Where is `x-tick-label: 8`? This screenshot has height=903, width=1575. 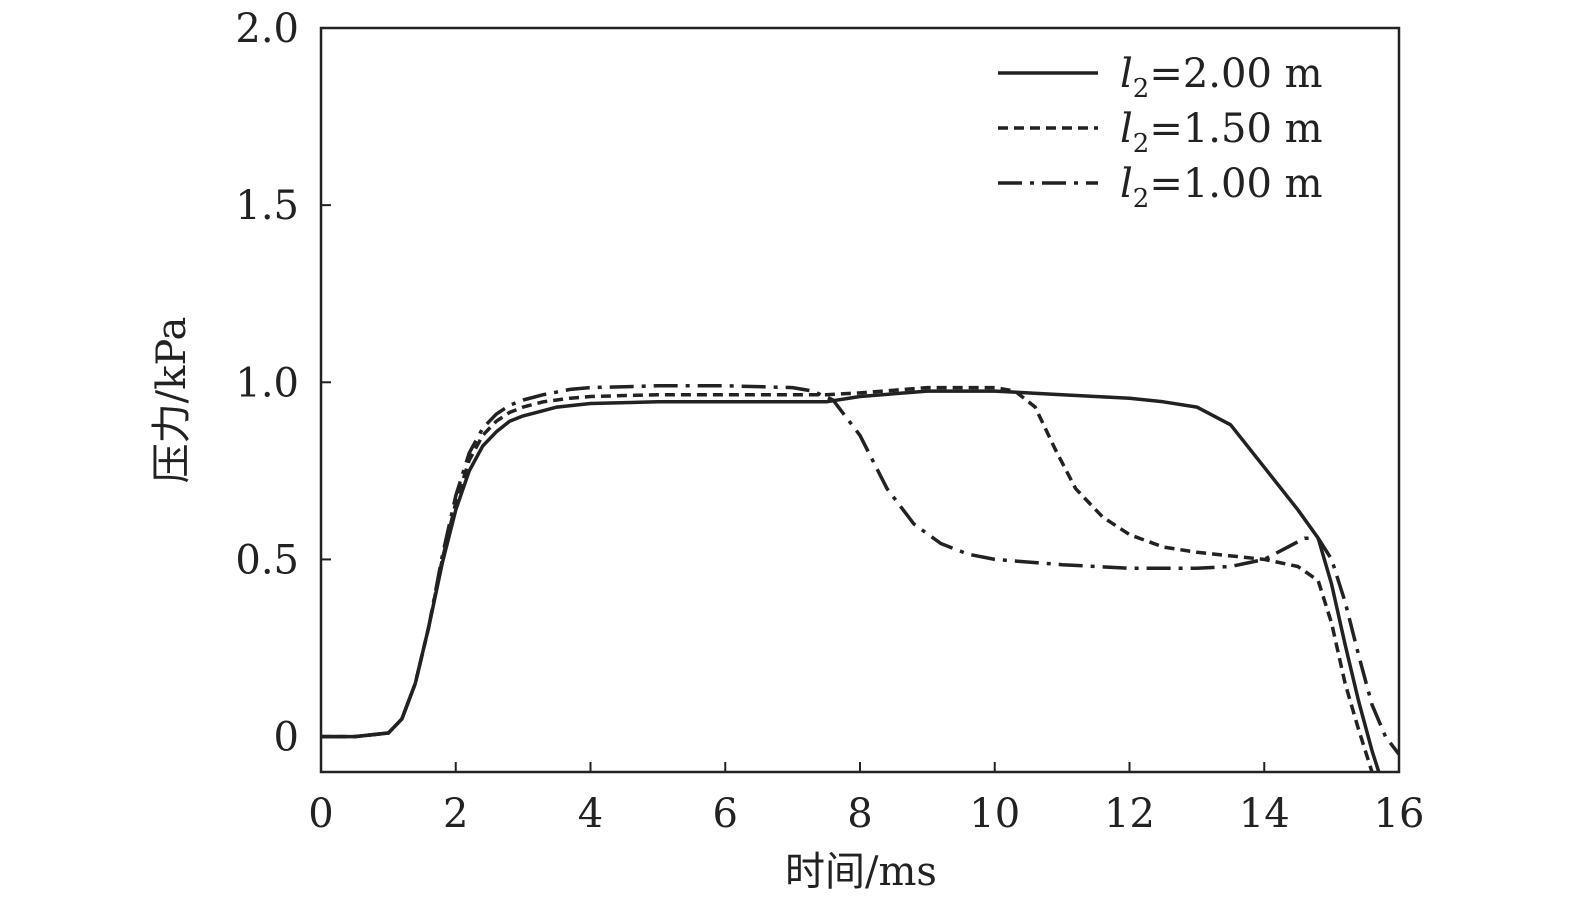 x-tick-label: 8 is located at coordinates (859, 814).